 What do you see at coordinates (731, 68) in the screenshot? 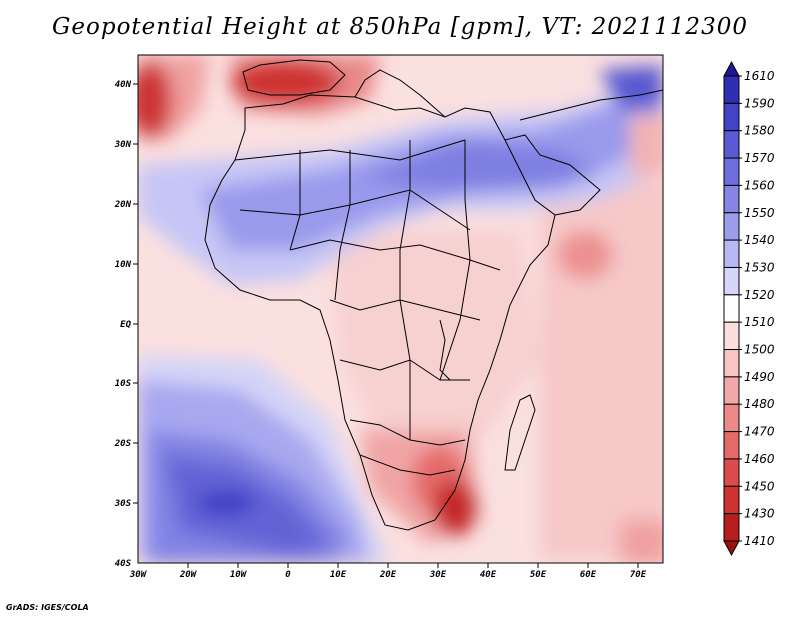
I see `colorbar-top-arrow` at bounding box center [731, 68].